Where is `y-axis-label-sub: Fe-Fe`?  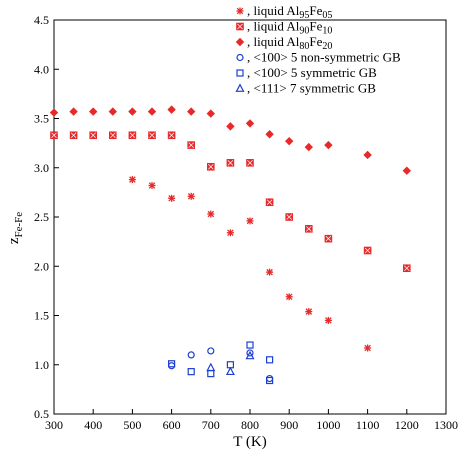
y-axis-label-sub: Fe-Fe is located at coordinates (19, 225).